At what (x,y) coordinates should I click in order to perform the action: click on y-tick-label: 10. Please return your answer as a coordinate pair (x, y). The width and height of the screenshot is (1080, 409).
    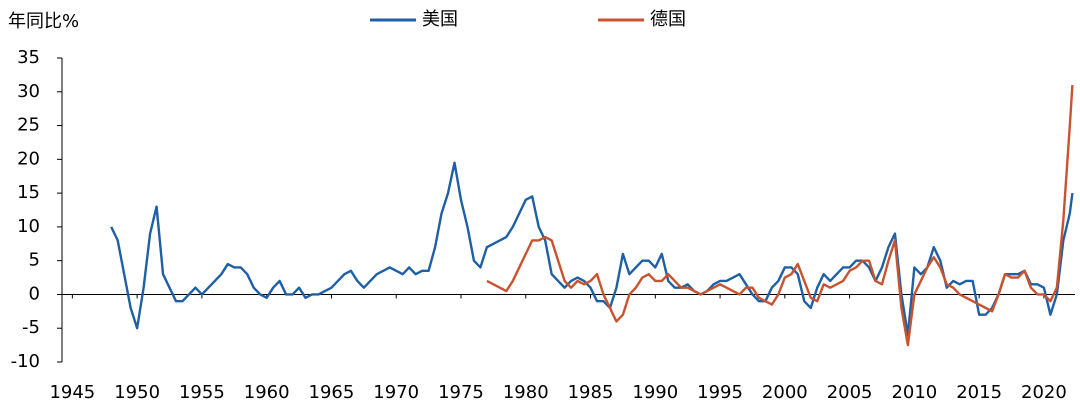
    Looking at the image, I should click on (28, 226).